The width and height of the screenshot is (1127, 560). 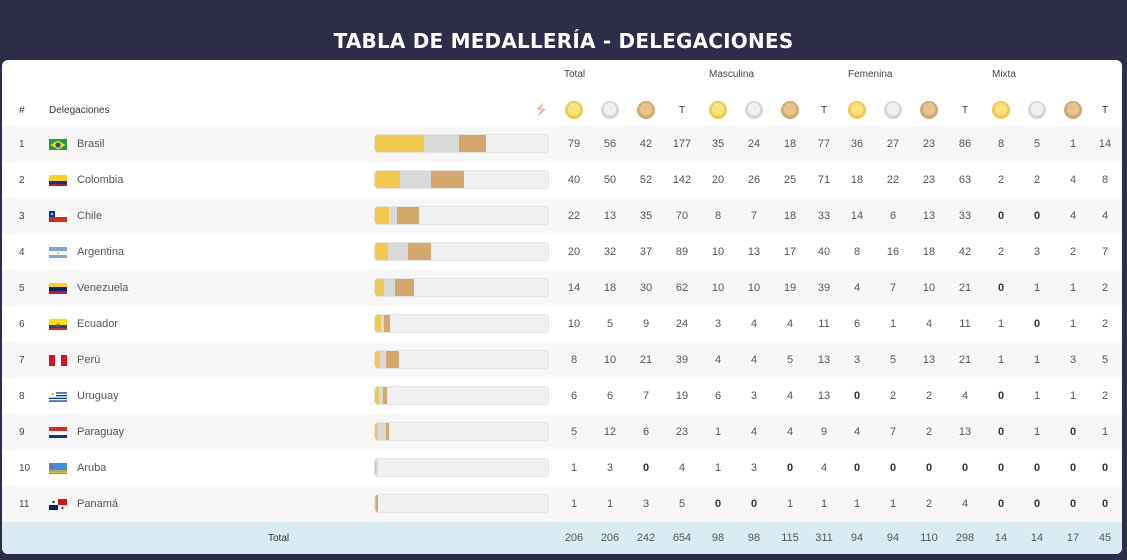 What do you see at coordinates (562, 468) in the screenshot?
I see `table-row: 10 Aruba 1 3 0 4 1 3 0 4 0 0 0 0 0 0 0 0` at bounding box center [562, 468].